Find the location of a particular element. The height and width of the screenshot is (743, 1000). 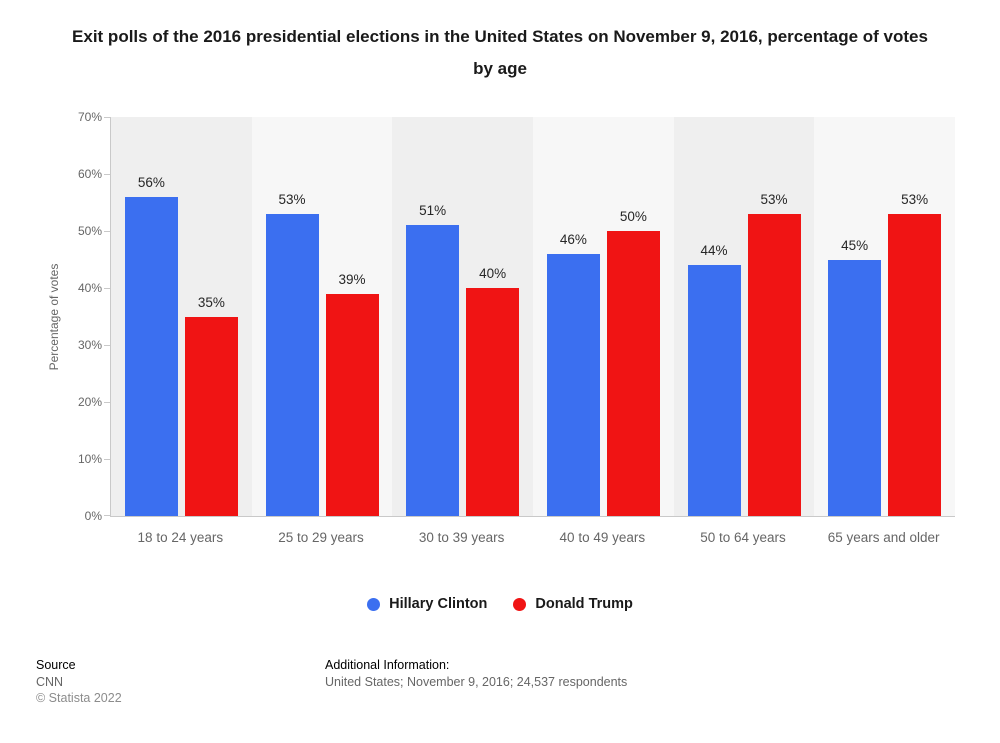

source-value: CNN is located at coordinates (50, 681).